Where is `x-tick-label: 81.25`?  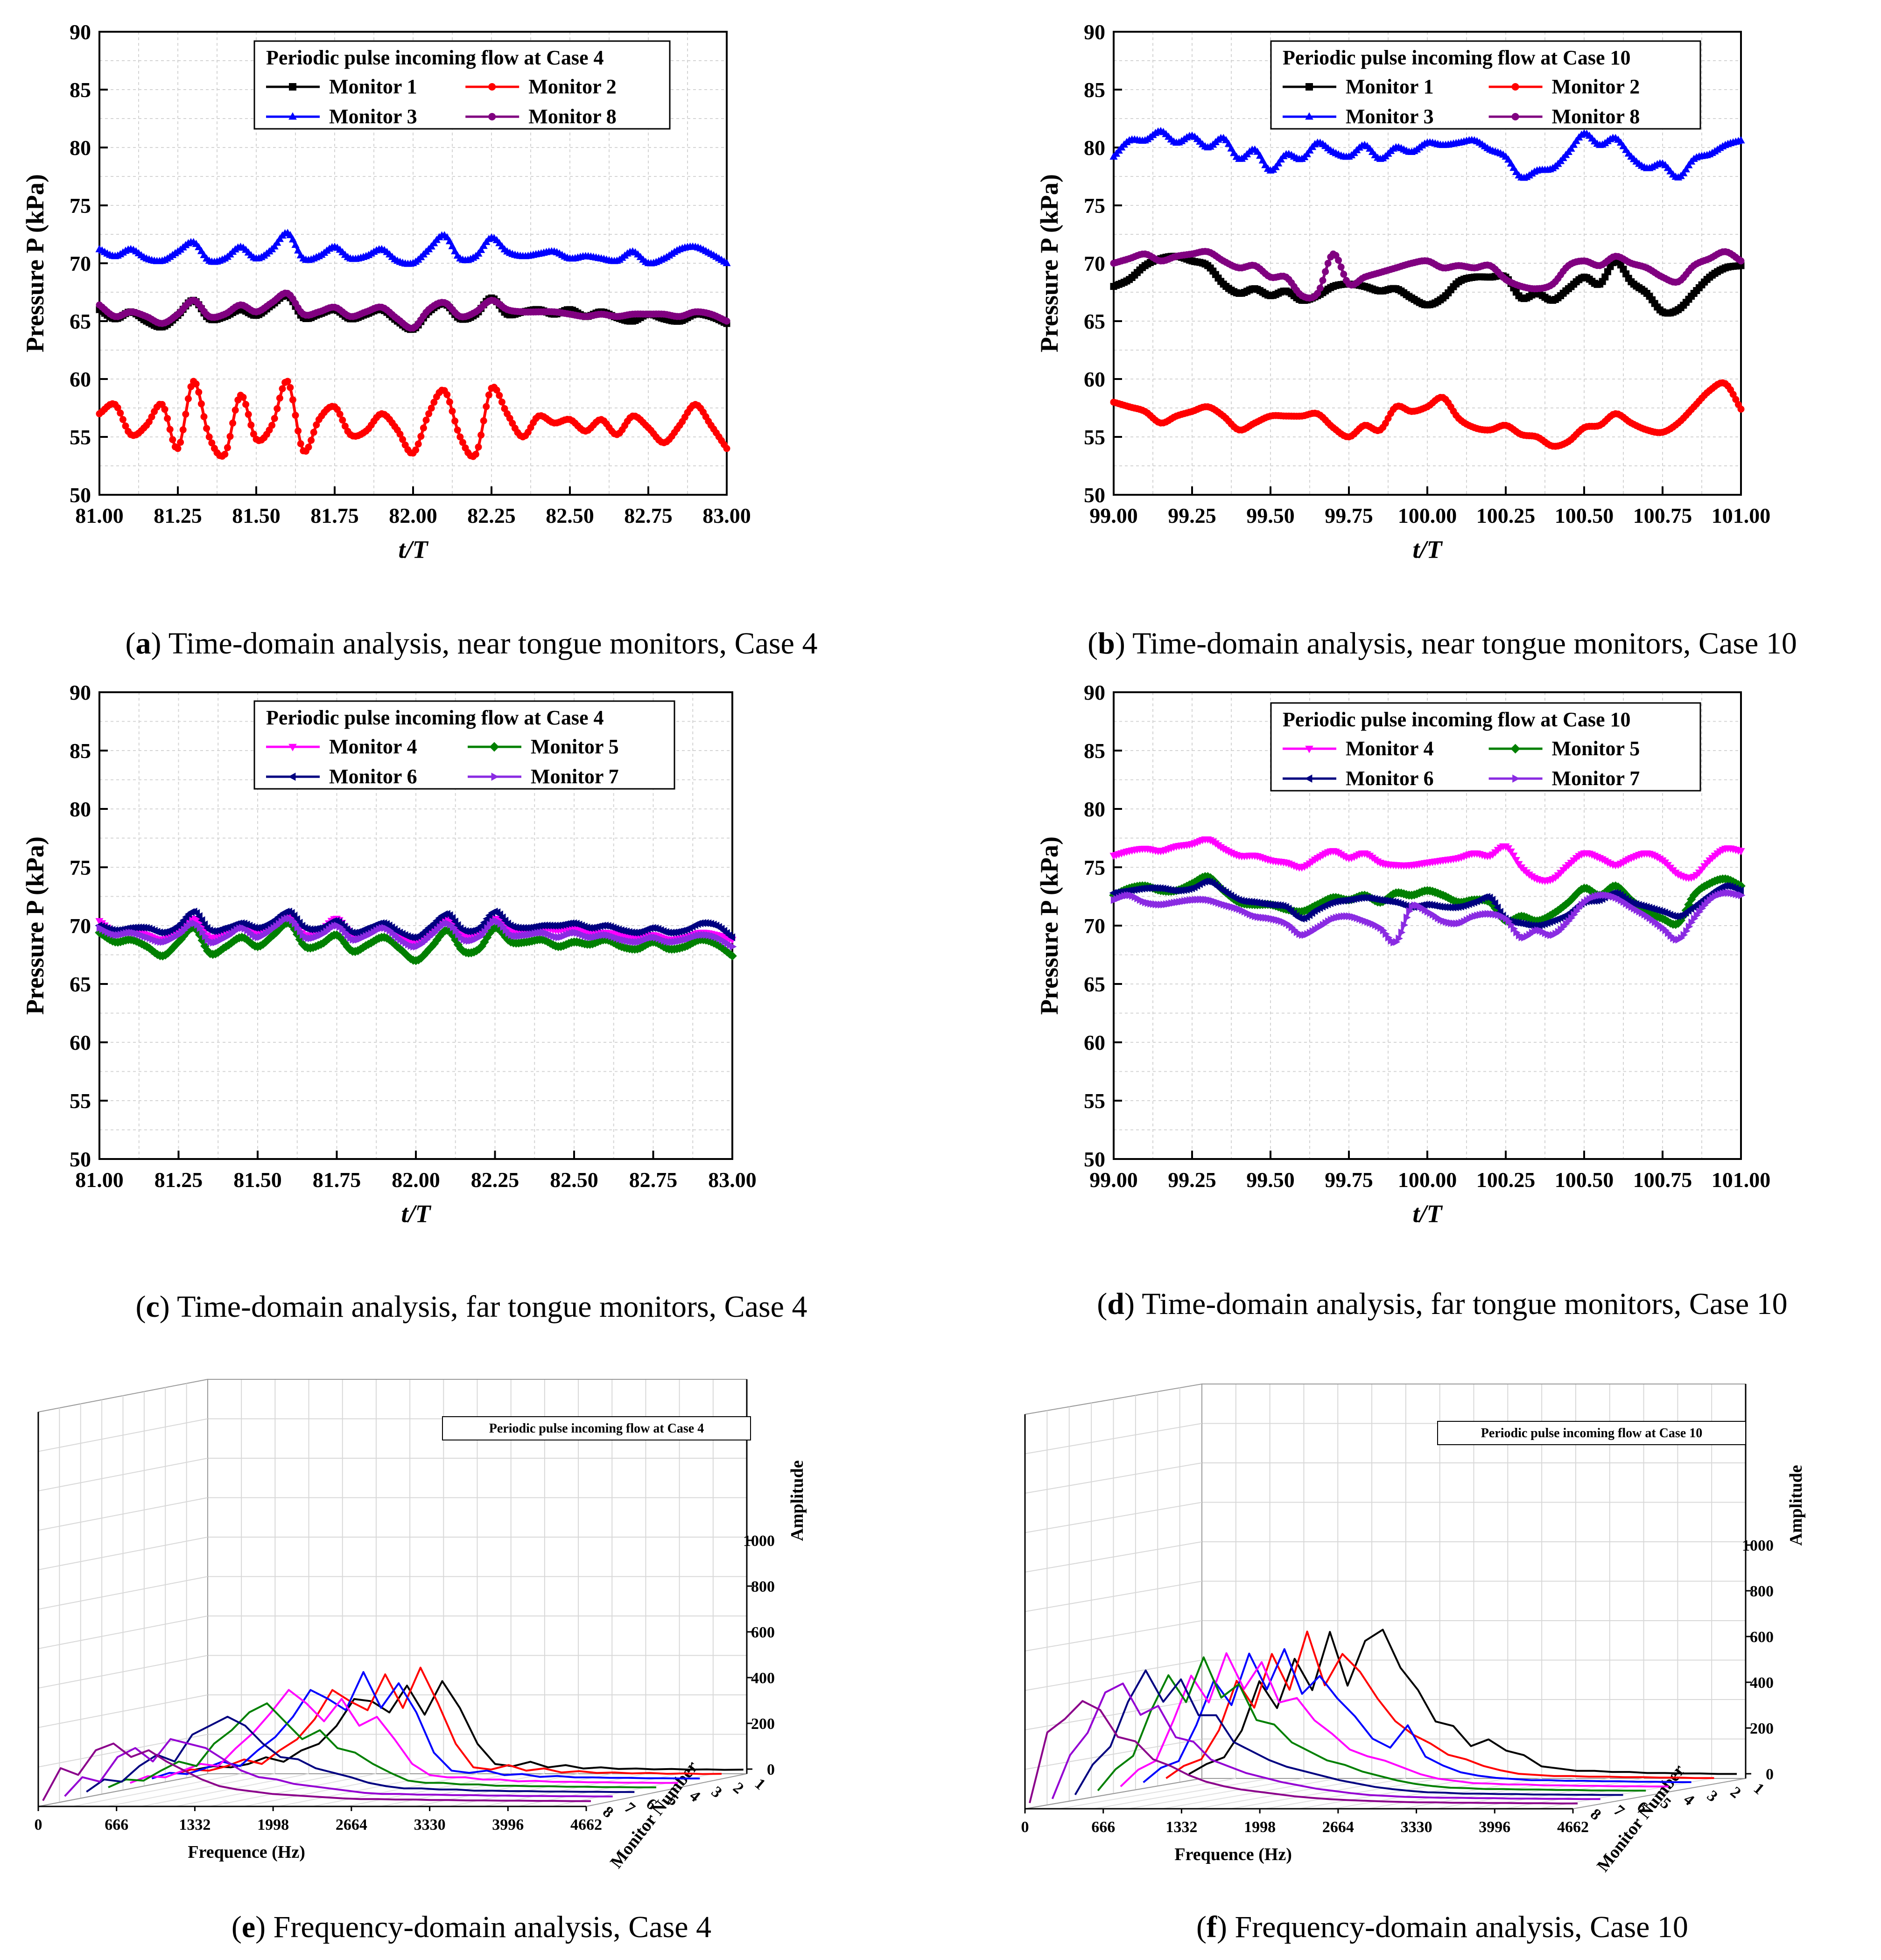 x-tick-label: 81.25 is located at coordinates (178, 515).